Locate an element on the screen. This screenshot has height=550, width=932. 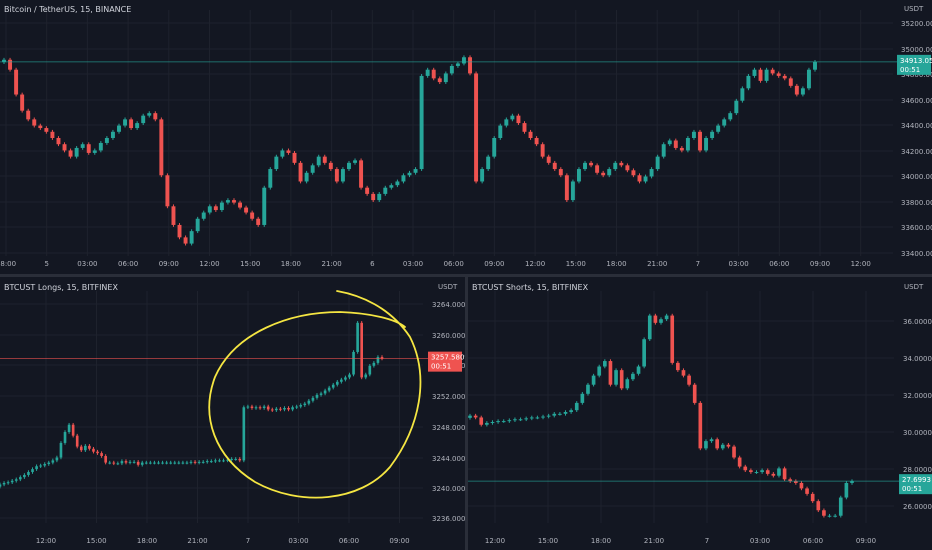
y-tick-label: 35000.0000 is located at coordinates (916, 50).